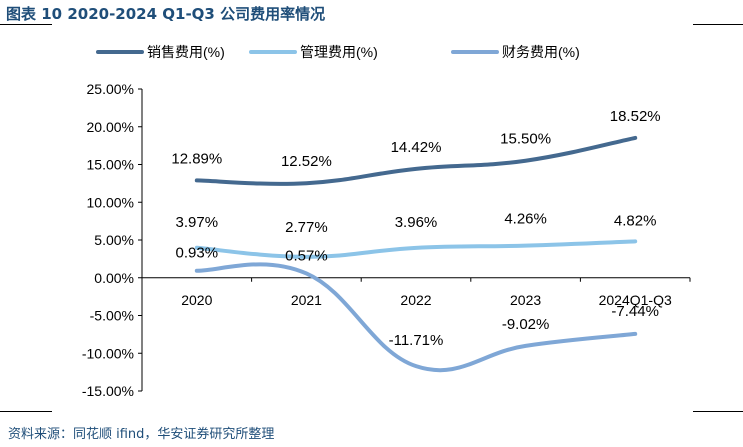 Image resolution: width=743 pixels, height=447 pixels. I want to click on top-rule-left, so click(26, 24).